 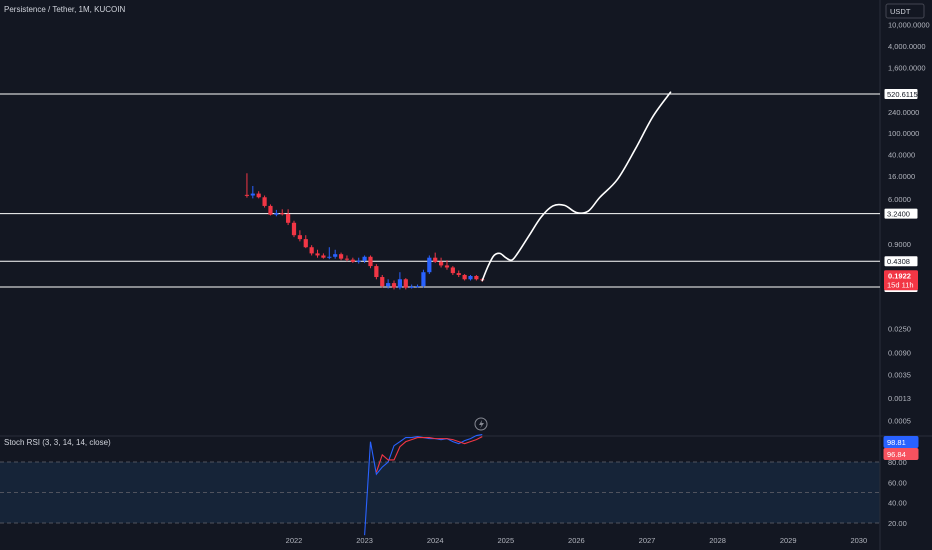 What do you see at coordinates (898, 261) in the screenshot?
I see `svg-text: 0.4308` at bounding box center [898, 261].